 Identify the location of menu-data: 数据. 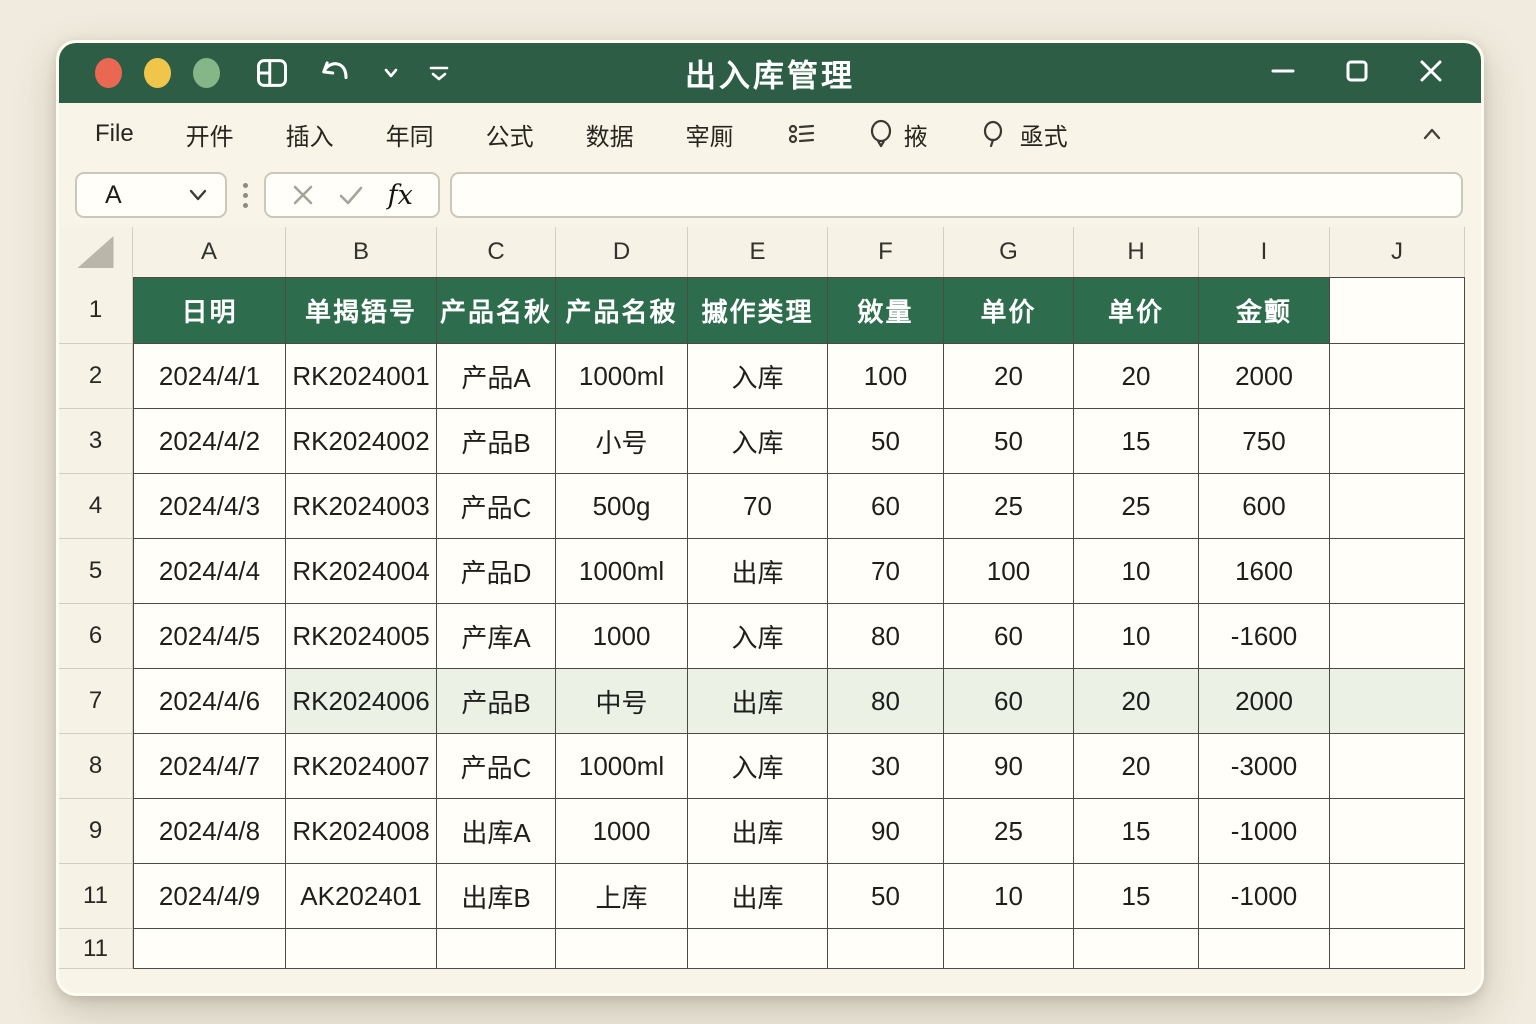
(609, 137).